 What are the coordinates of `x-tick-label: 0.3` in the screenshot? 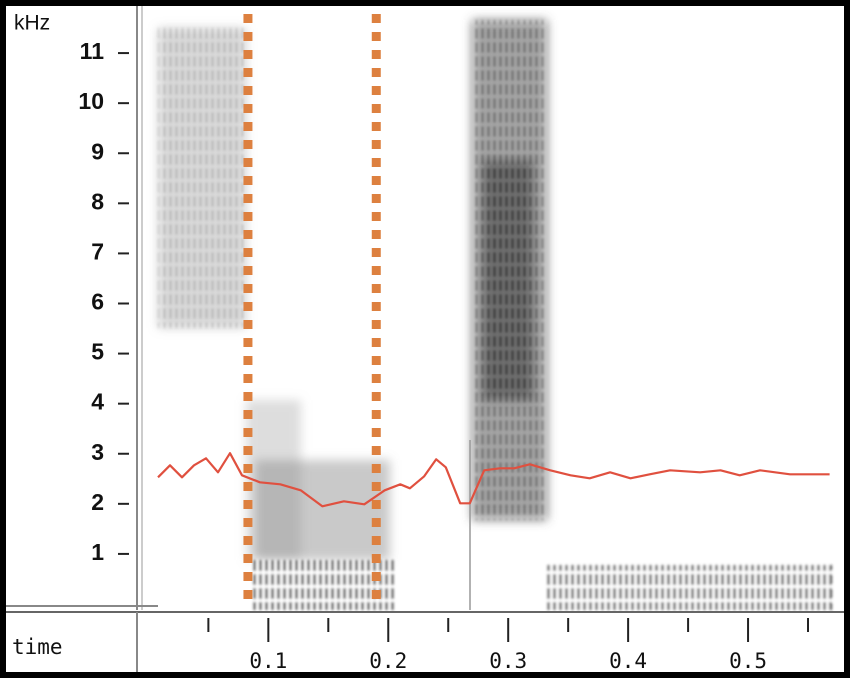 It's located at (508, 661).